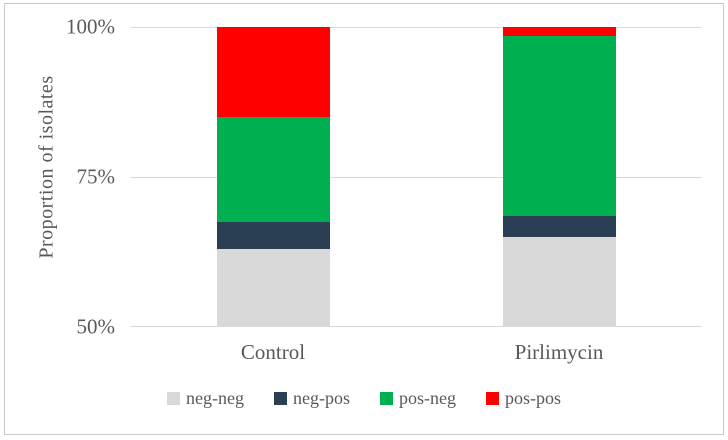 This screenshot has height=440, width=728. I want to click on legend: neg-neg neg-pos pos-neg pos-pos, so click(364, 398).